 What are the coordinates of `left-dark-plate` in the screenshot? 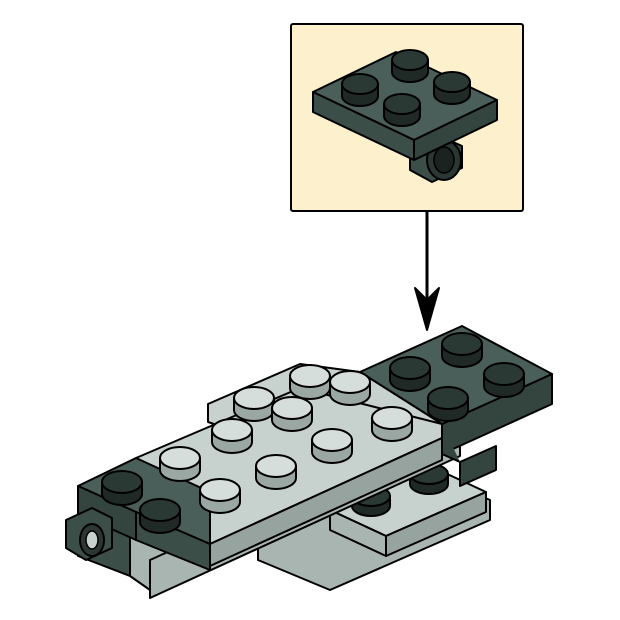 It's located at (138, 514).